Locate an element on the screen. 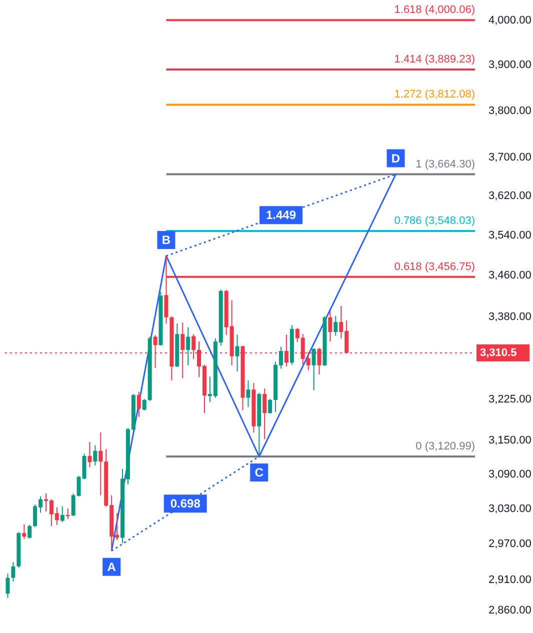  y-tick-label: 4,000.00 is located at coordinates (510, 20).